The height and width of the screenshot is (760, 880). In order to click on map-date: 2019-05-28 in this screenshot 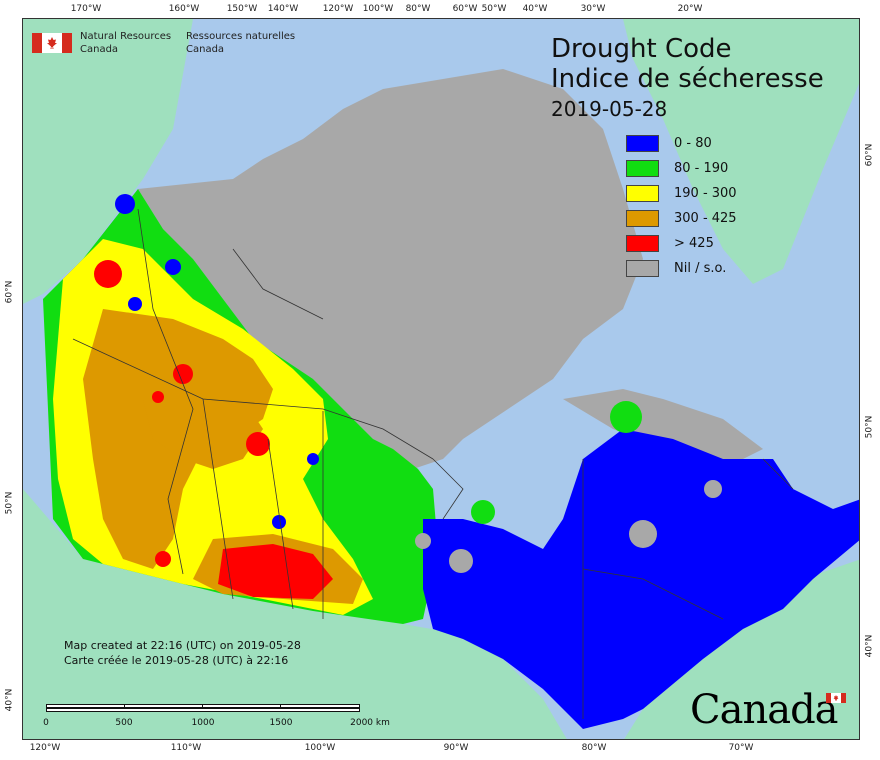, I will do `click(609, 109)`.